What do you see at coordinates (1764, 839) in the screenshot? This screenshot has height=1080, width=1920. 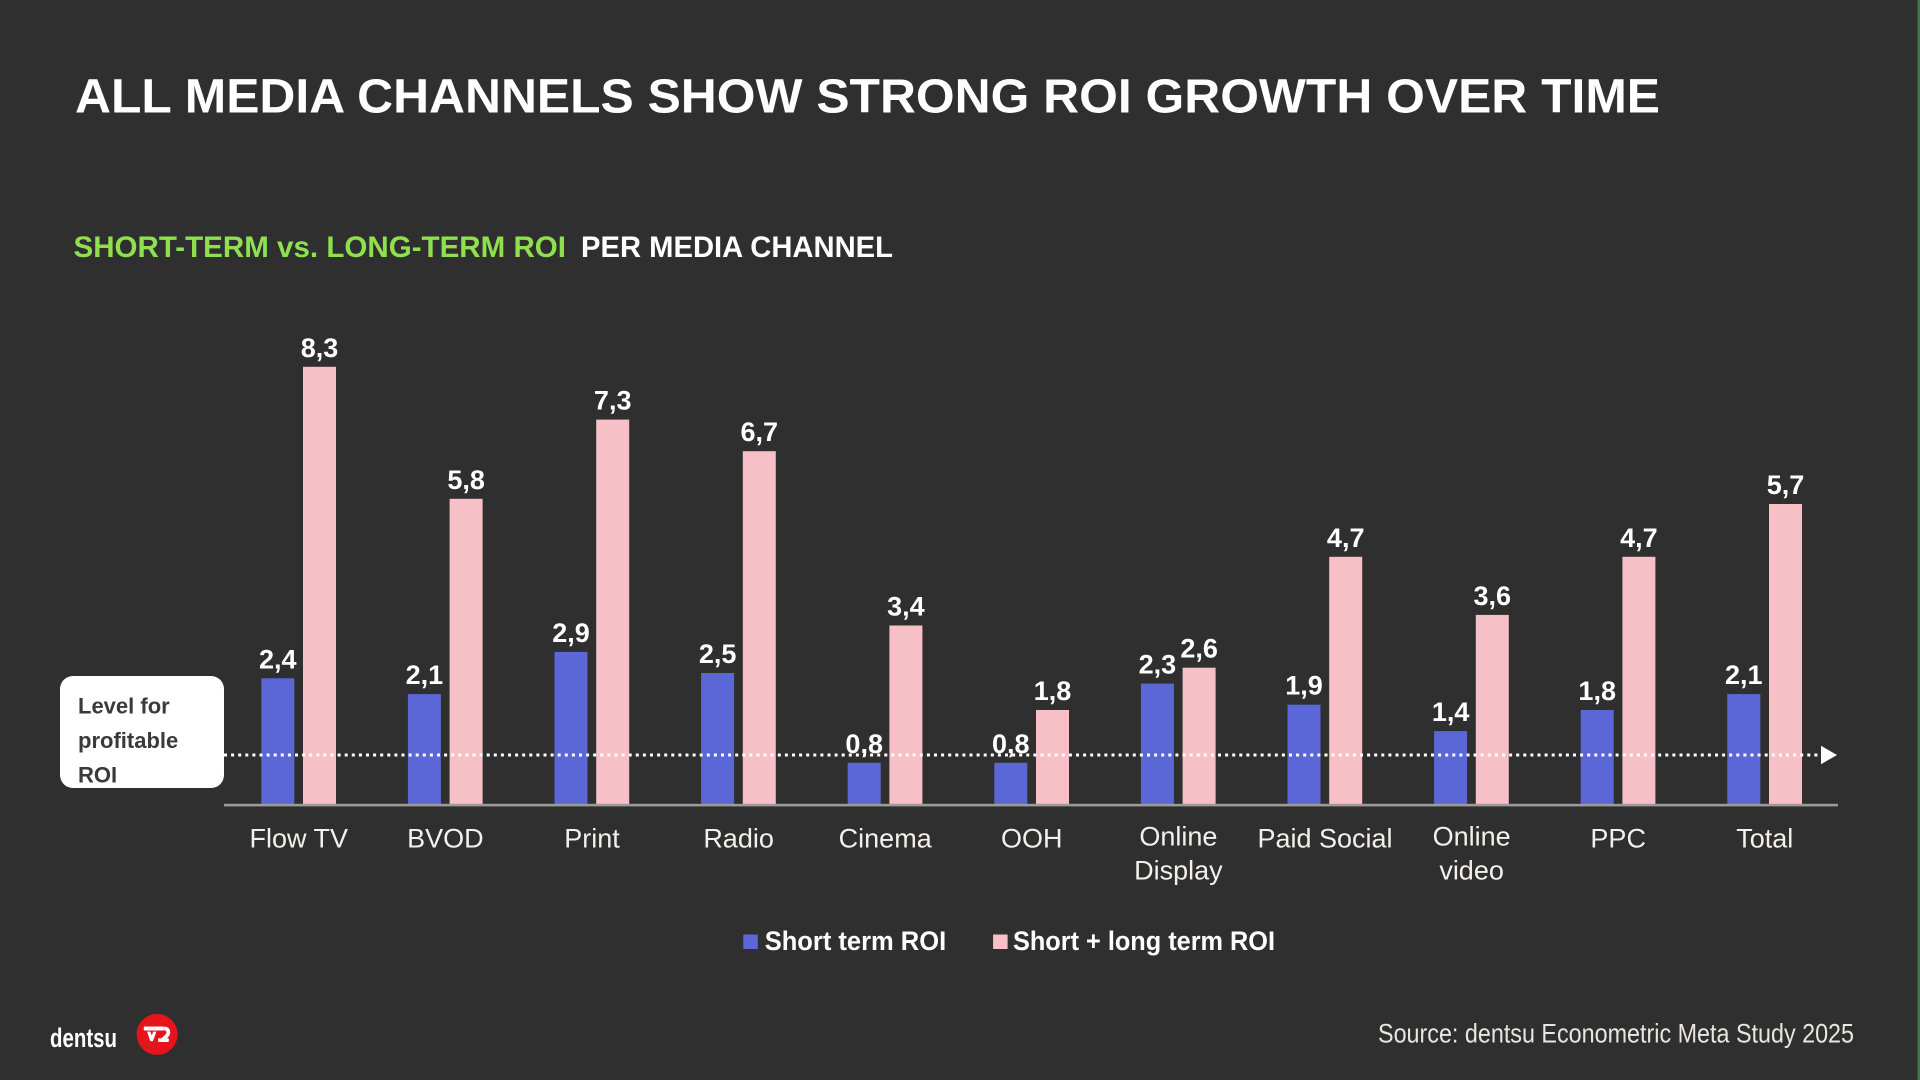 I see `svg-text: Total` at bounding box center [1764, 839].